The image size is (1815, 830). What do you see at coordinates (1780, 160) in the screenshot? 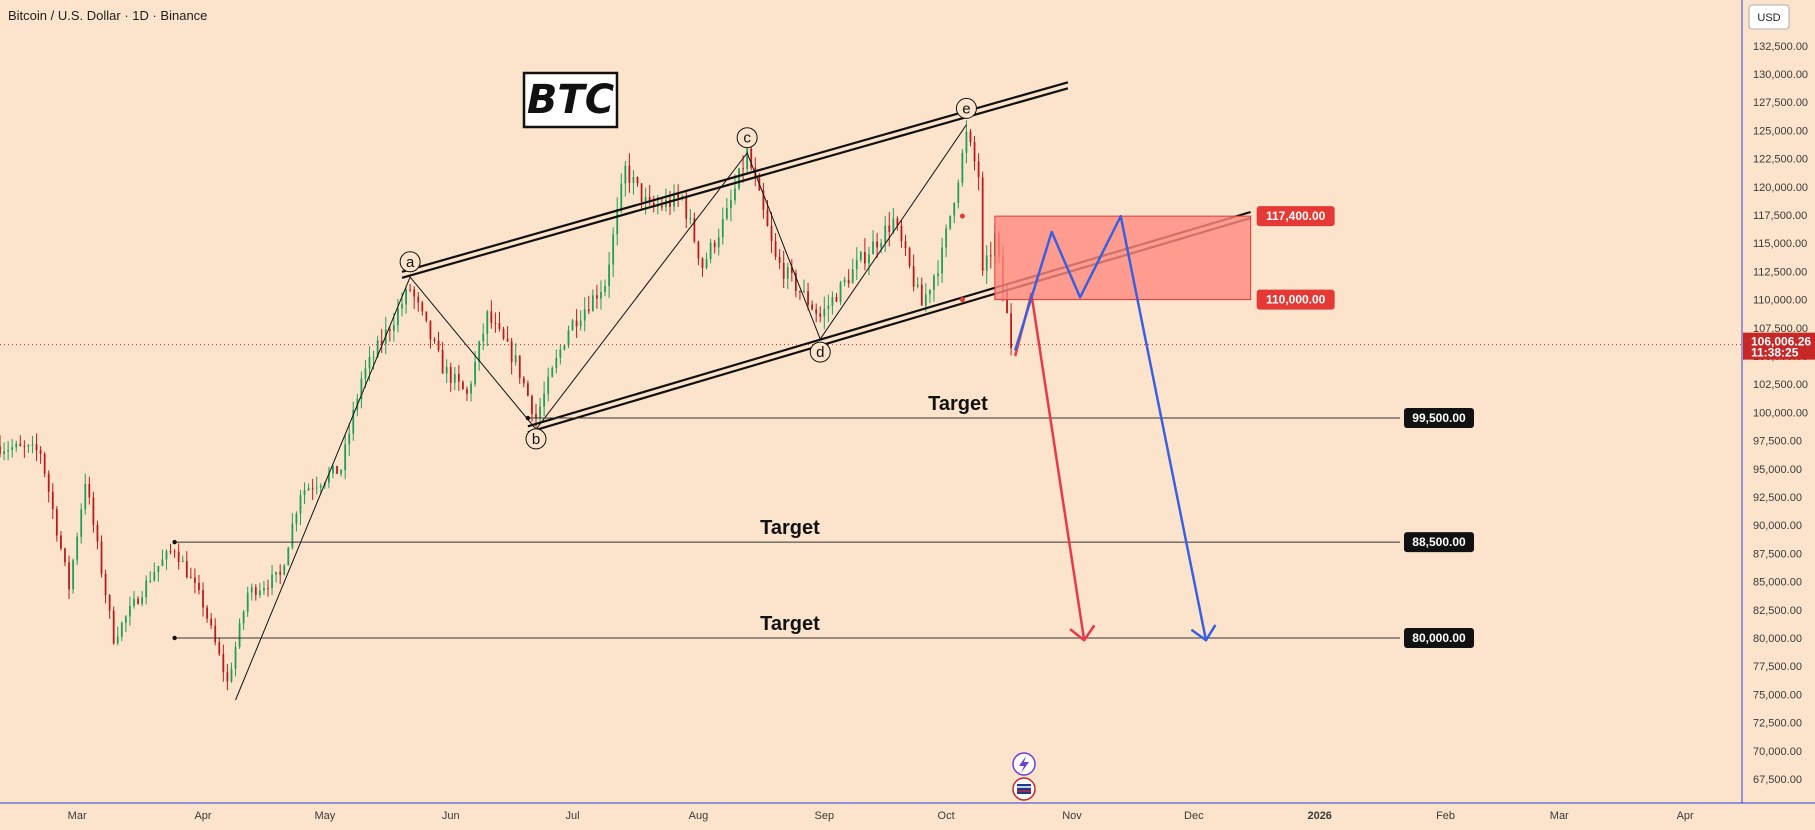
I see `y-tick-label: 122,500.00` at bounding box center [1780, 160].